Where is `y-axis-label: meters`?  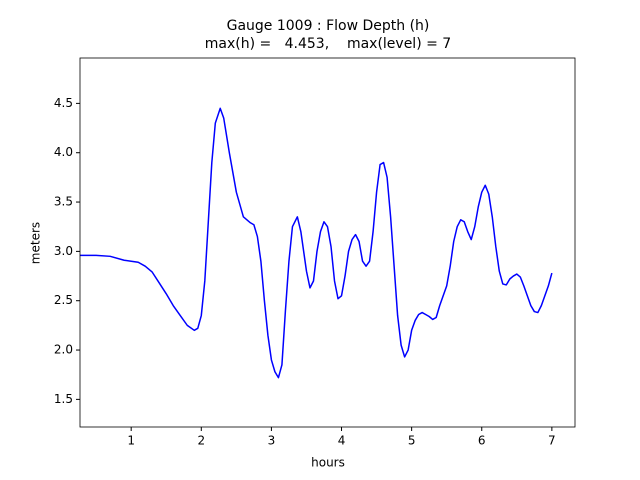 y-axis-label: meters is located at coordinates (36, 243).